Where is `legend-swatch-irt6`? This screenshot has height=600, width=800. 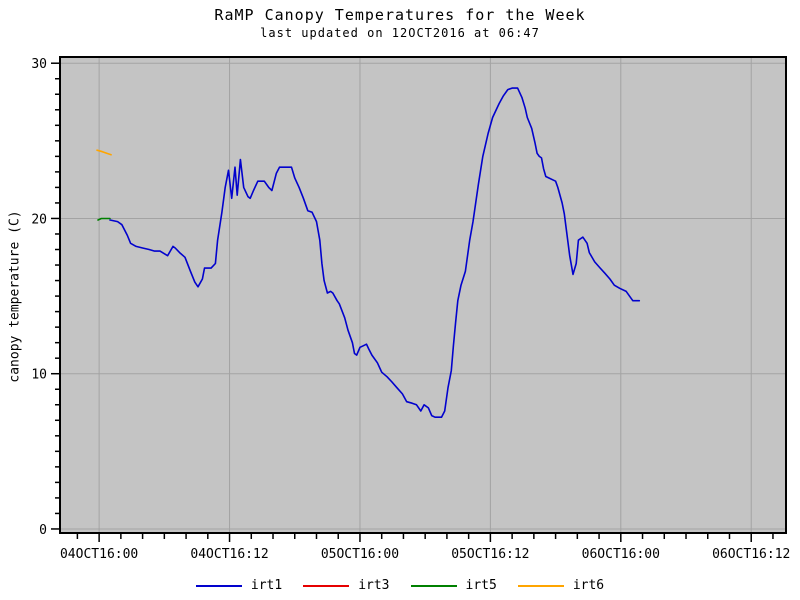 legend-swatch-irt6 is located at coordinates (540, 585).